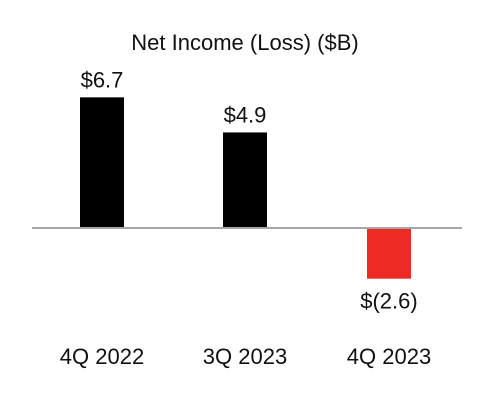 The height and width of the screenshot is (405, 490). Describe the element at coordinates (389, 356) in the screenshot. I see `category-label-2: 4Q 2023` at that location.